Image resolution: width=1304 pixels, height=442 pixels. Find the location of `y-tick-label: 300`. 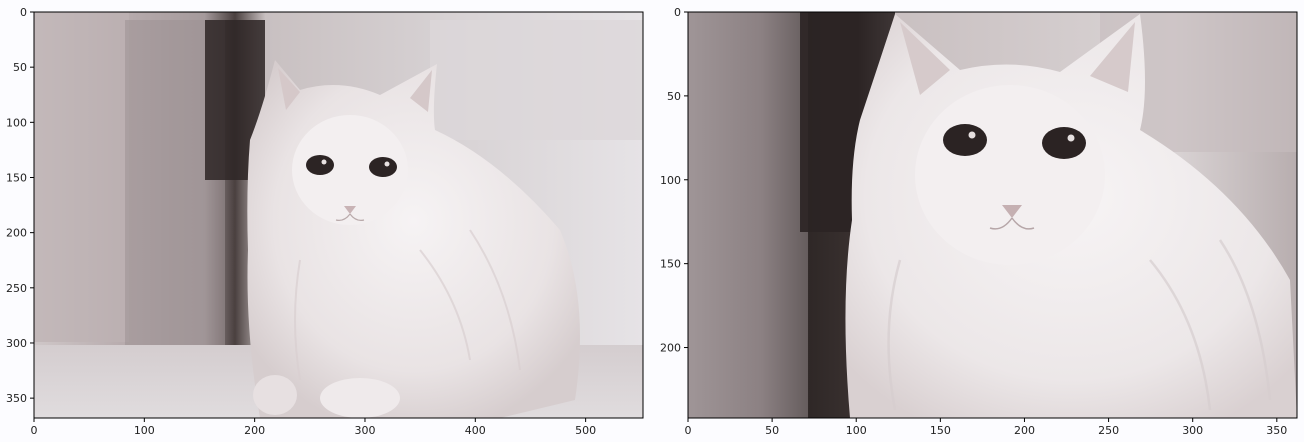

y-tick-label: 300 is located at coordinates (16, 343).